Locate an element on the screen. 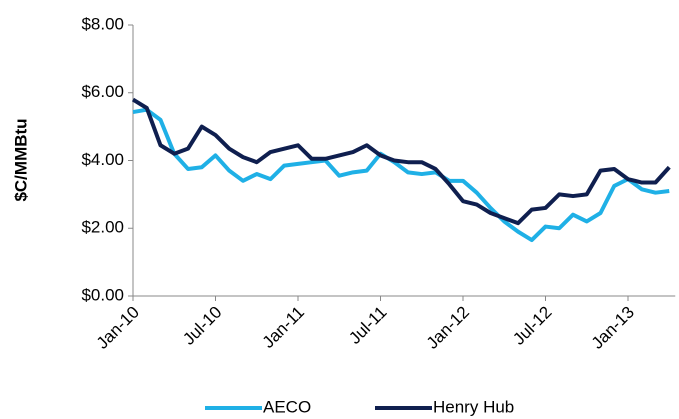 The height and width of the screenshot is (419, 679). x-tick-label: Jan-12 is located at coordinates (448, 328).